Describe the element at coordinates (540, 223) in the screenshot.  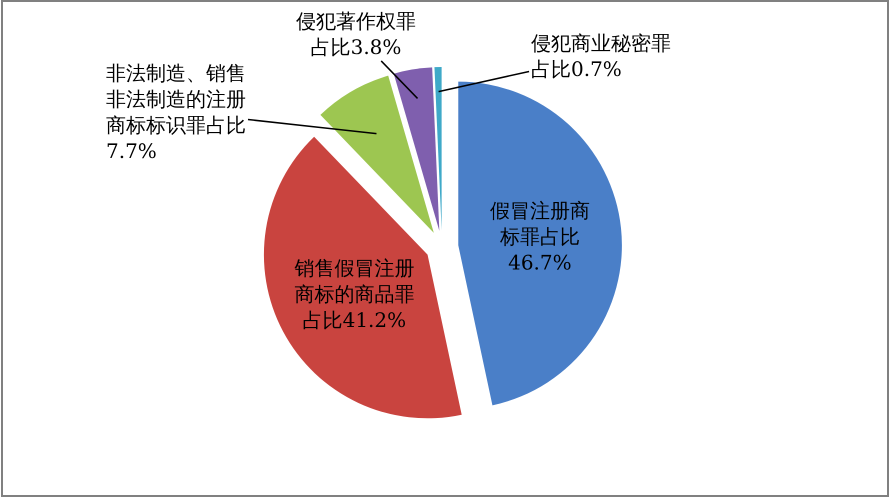
I see `slice-label: 假冒注册商标罪占比` at that location.